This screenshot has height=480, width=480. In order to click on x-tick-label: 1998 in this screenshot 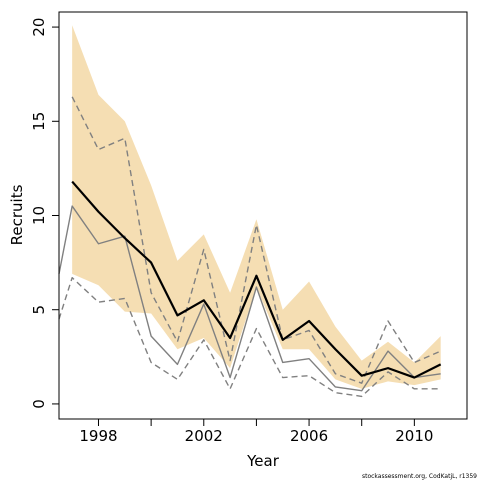, I will do `click(98, 436)`.